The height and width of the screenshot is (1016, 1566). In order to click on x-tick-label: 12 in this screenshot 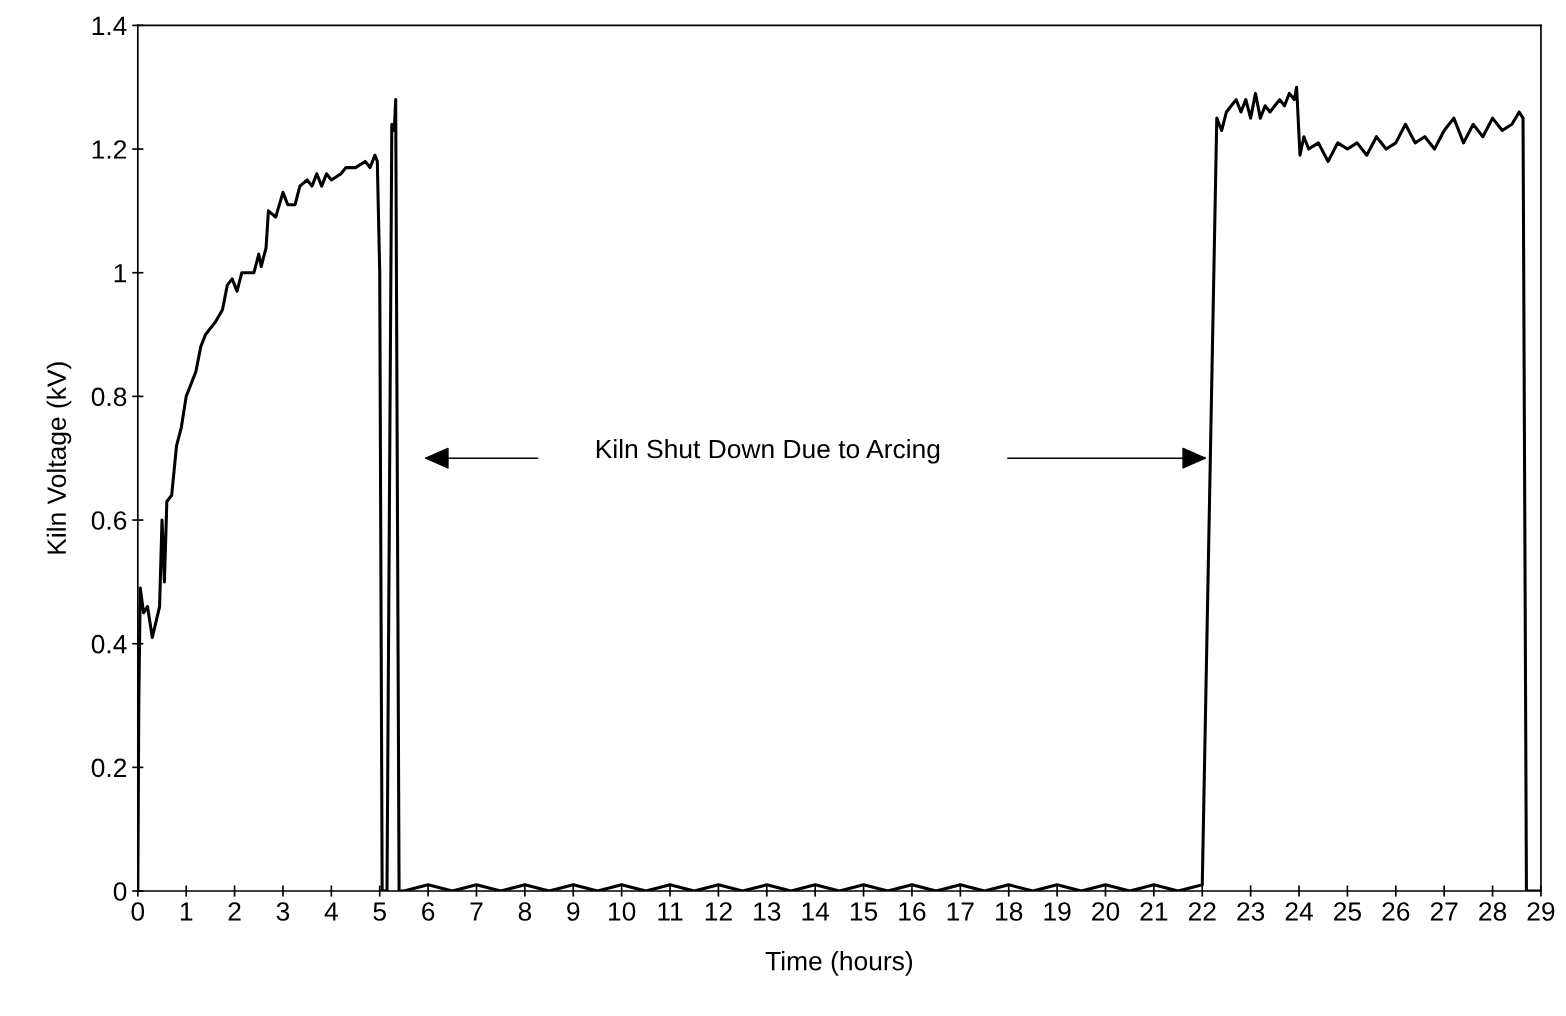, I will do `click(718, 911)`.